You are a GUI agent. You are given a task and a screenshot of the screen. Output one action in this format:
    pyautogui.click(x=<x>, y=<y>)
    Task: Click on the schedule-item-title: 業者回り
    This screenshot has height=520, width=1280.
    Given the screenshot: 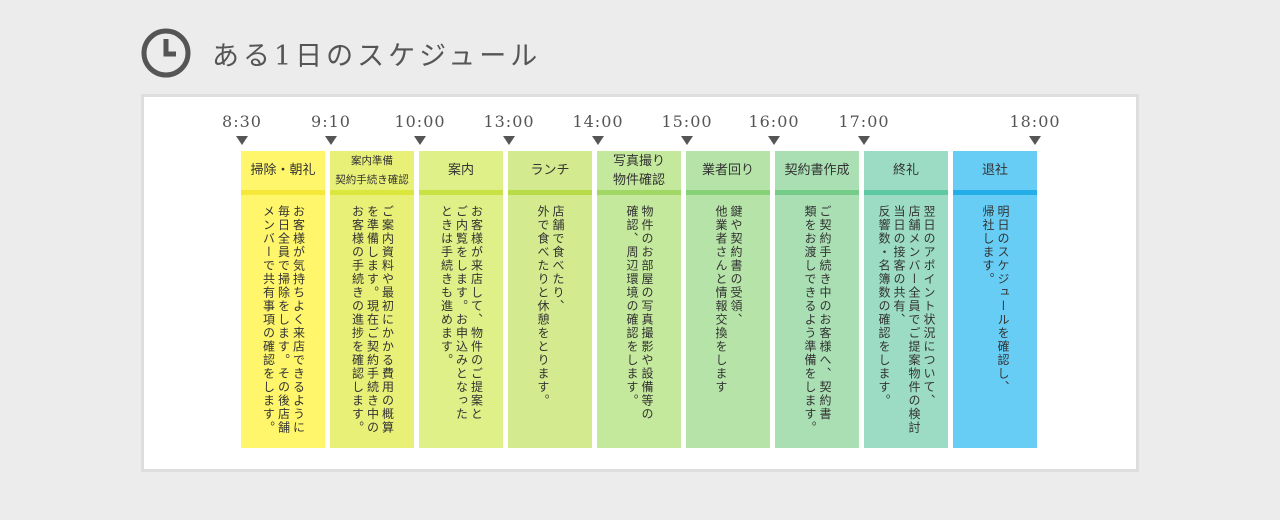 What is the action you would take?
    pyautogui.click(x=728, y=170)
    